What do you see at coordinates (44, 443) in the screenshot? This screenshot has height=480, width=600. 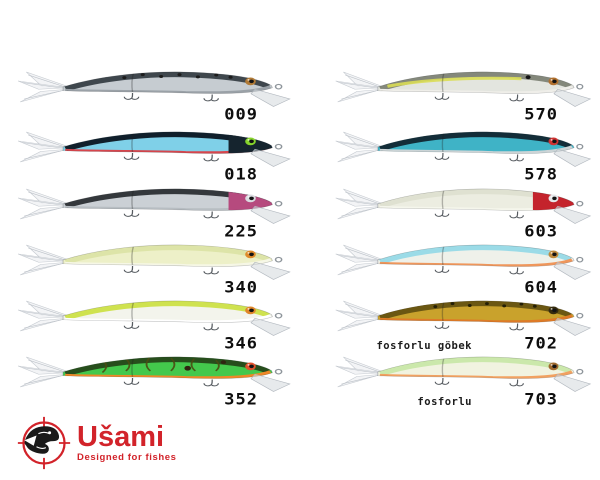 I see `fish-crosshair-icon` at bounding box center [44, 443].